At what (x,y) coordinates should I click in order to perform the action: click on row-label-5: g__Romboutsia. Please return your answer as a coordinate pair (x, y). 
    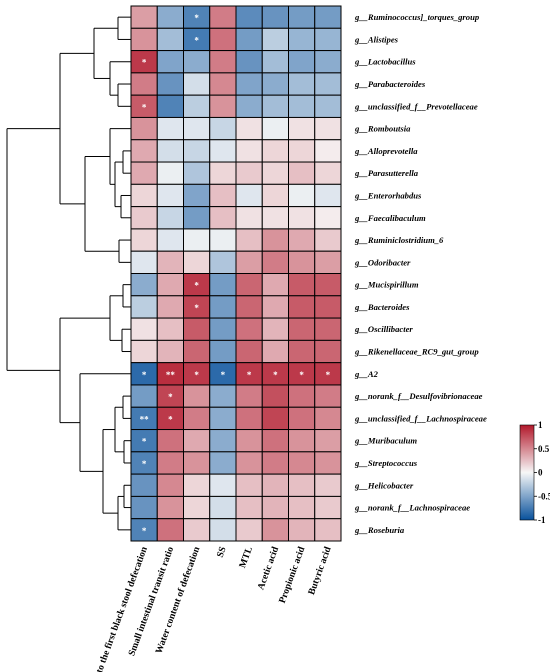
    Looking at the image, I should click on (382, 129).